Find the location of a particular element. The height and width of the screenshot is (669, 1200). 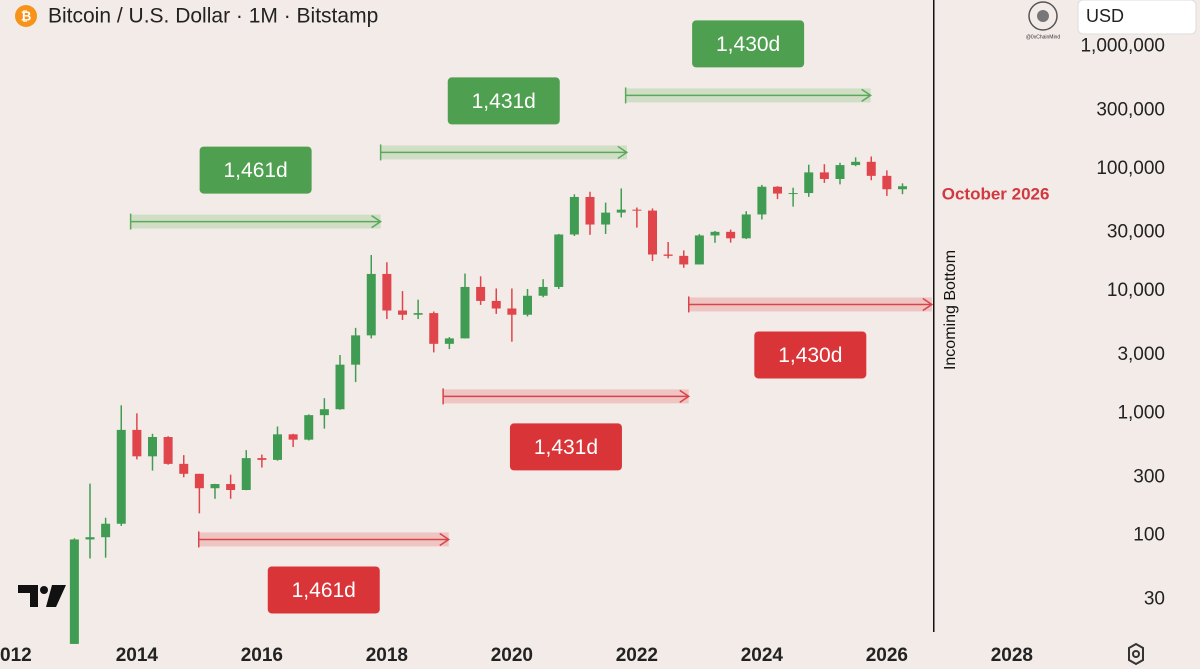

x-tick-label: 2014 is located at coordinates (137, 655).